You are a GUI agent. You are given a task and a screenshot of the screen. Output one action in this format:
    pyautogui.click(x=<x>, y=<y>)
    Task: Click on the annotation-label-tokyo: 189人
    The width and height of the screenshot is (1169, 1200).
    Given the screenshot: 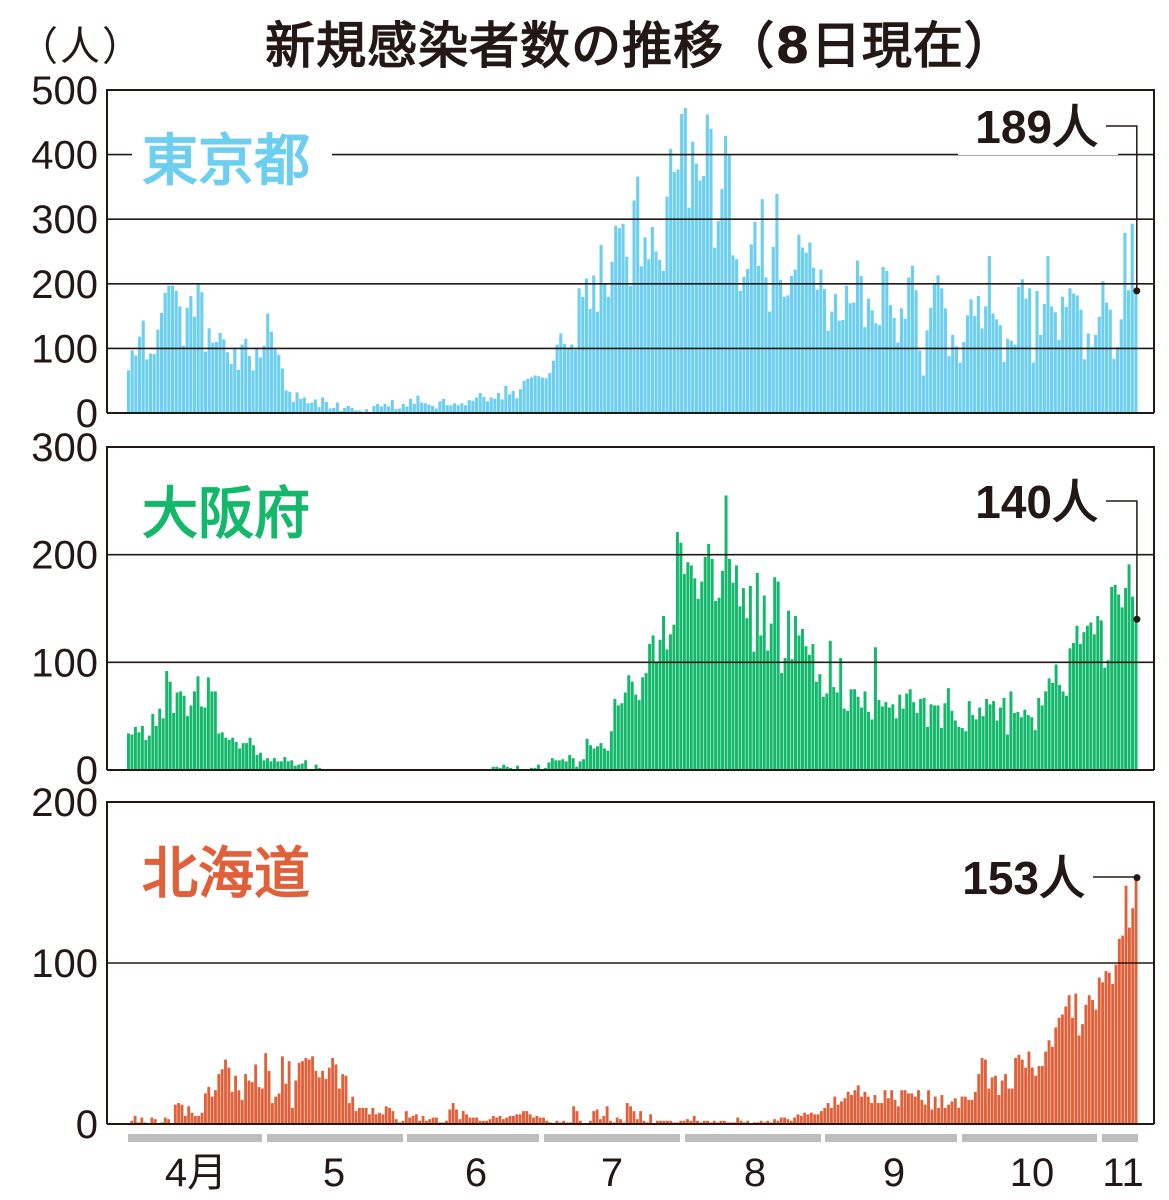 What is the action you would take?
    pyautogui.click(x=1036, y=127)
    